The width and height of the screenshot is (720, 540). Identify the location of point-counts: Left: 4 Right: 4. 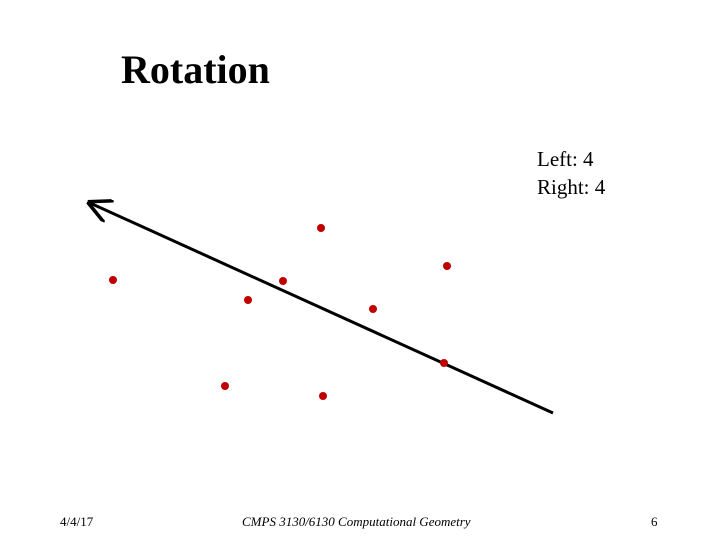
(571, 173).